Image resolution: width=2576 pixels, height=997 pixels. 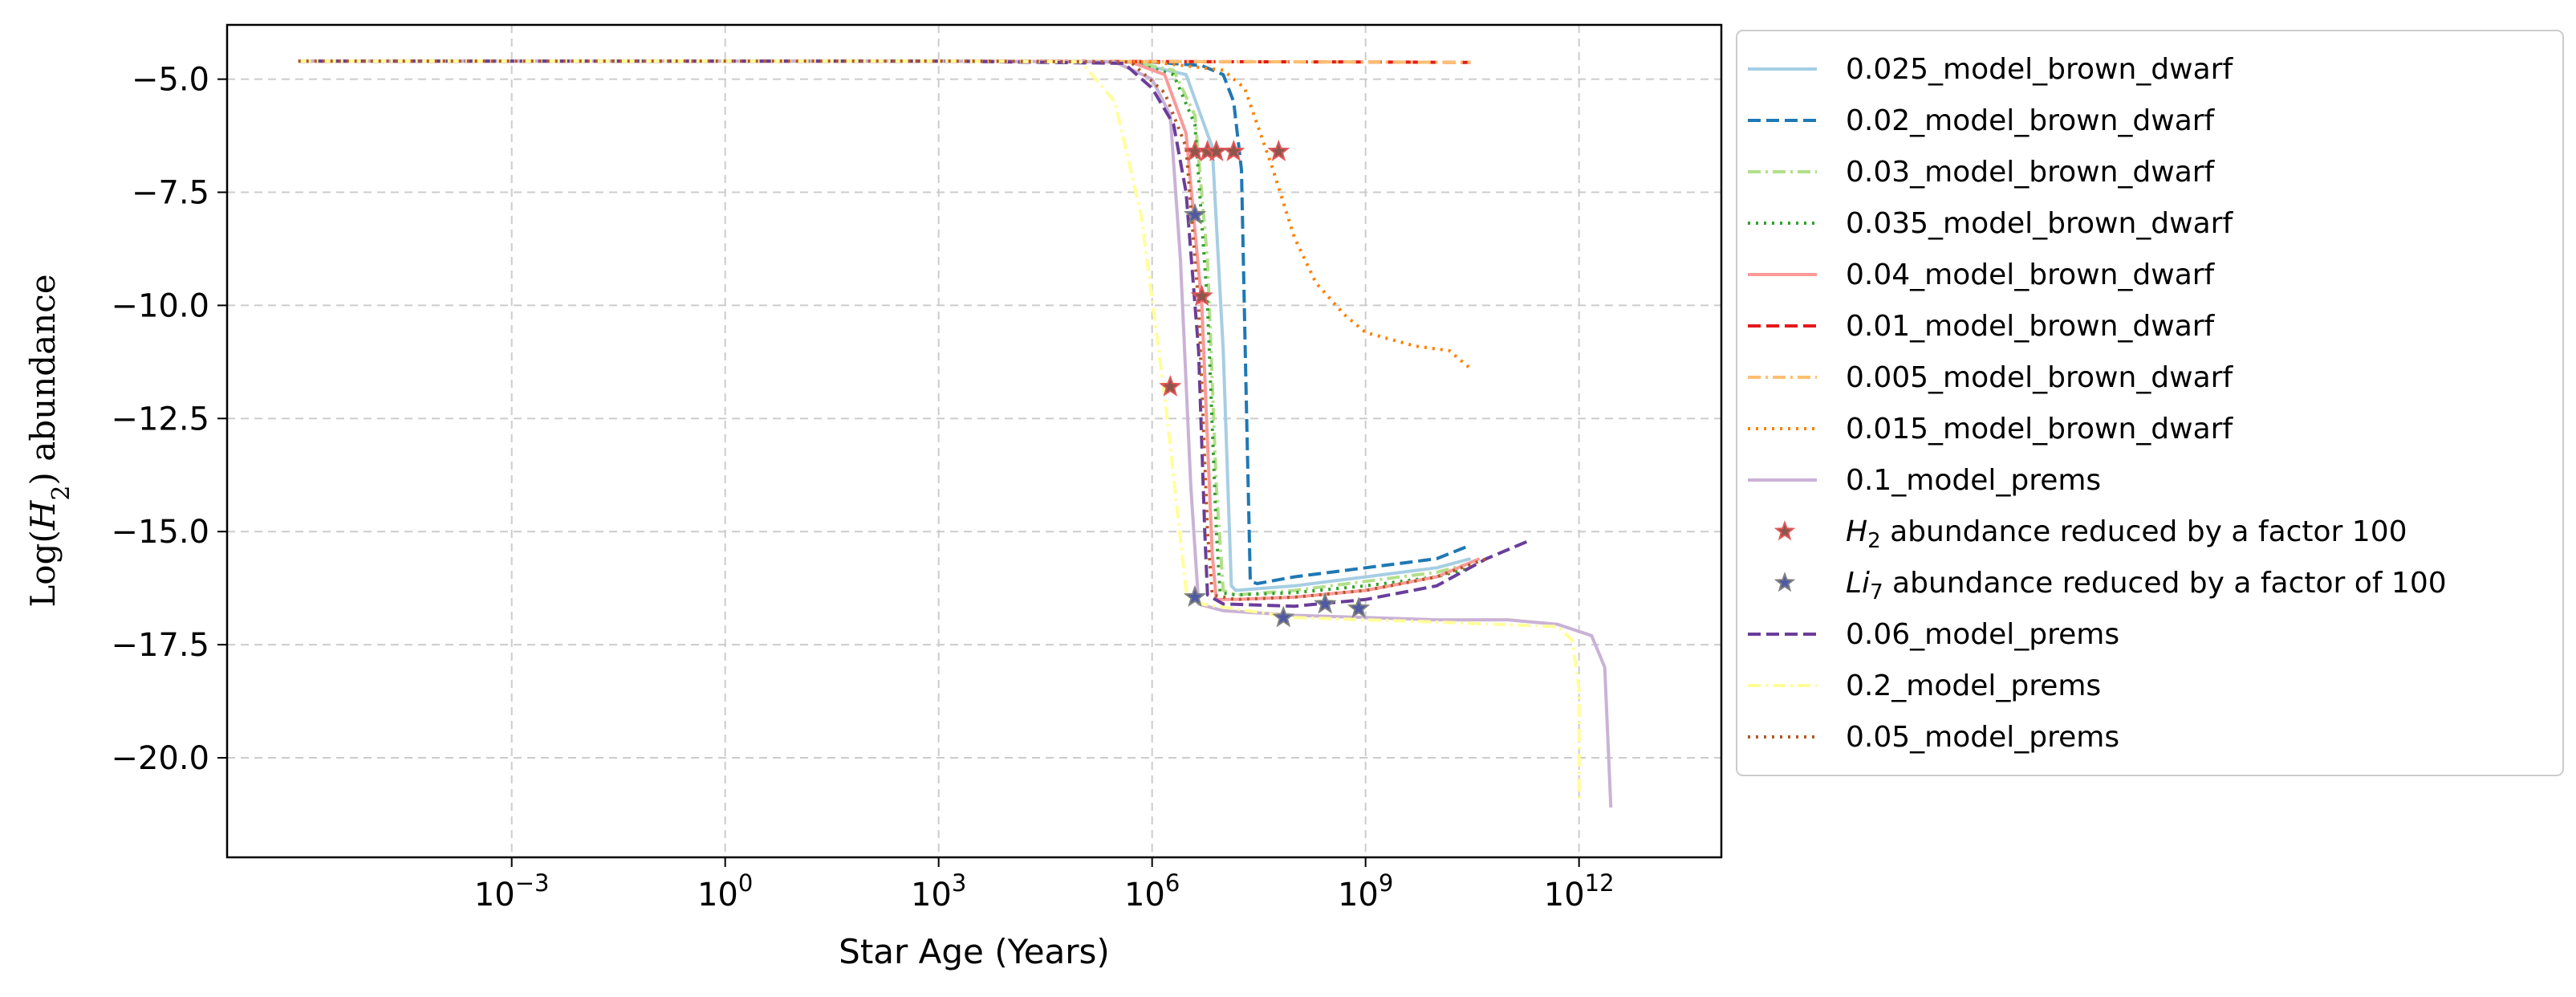 What do you see at coordinates (1579, 891) in the screenshot?
I see `x-tick-label: 10¹²` at bounding box center [1579, 891].